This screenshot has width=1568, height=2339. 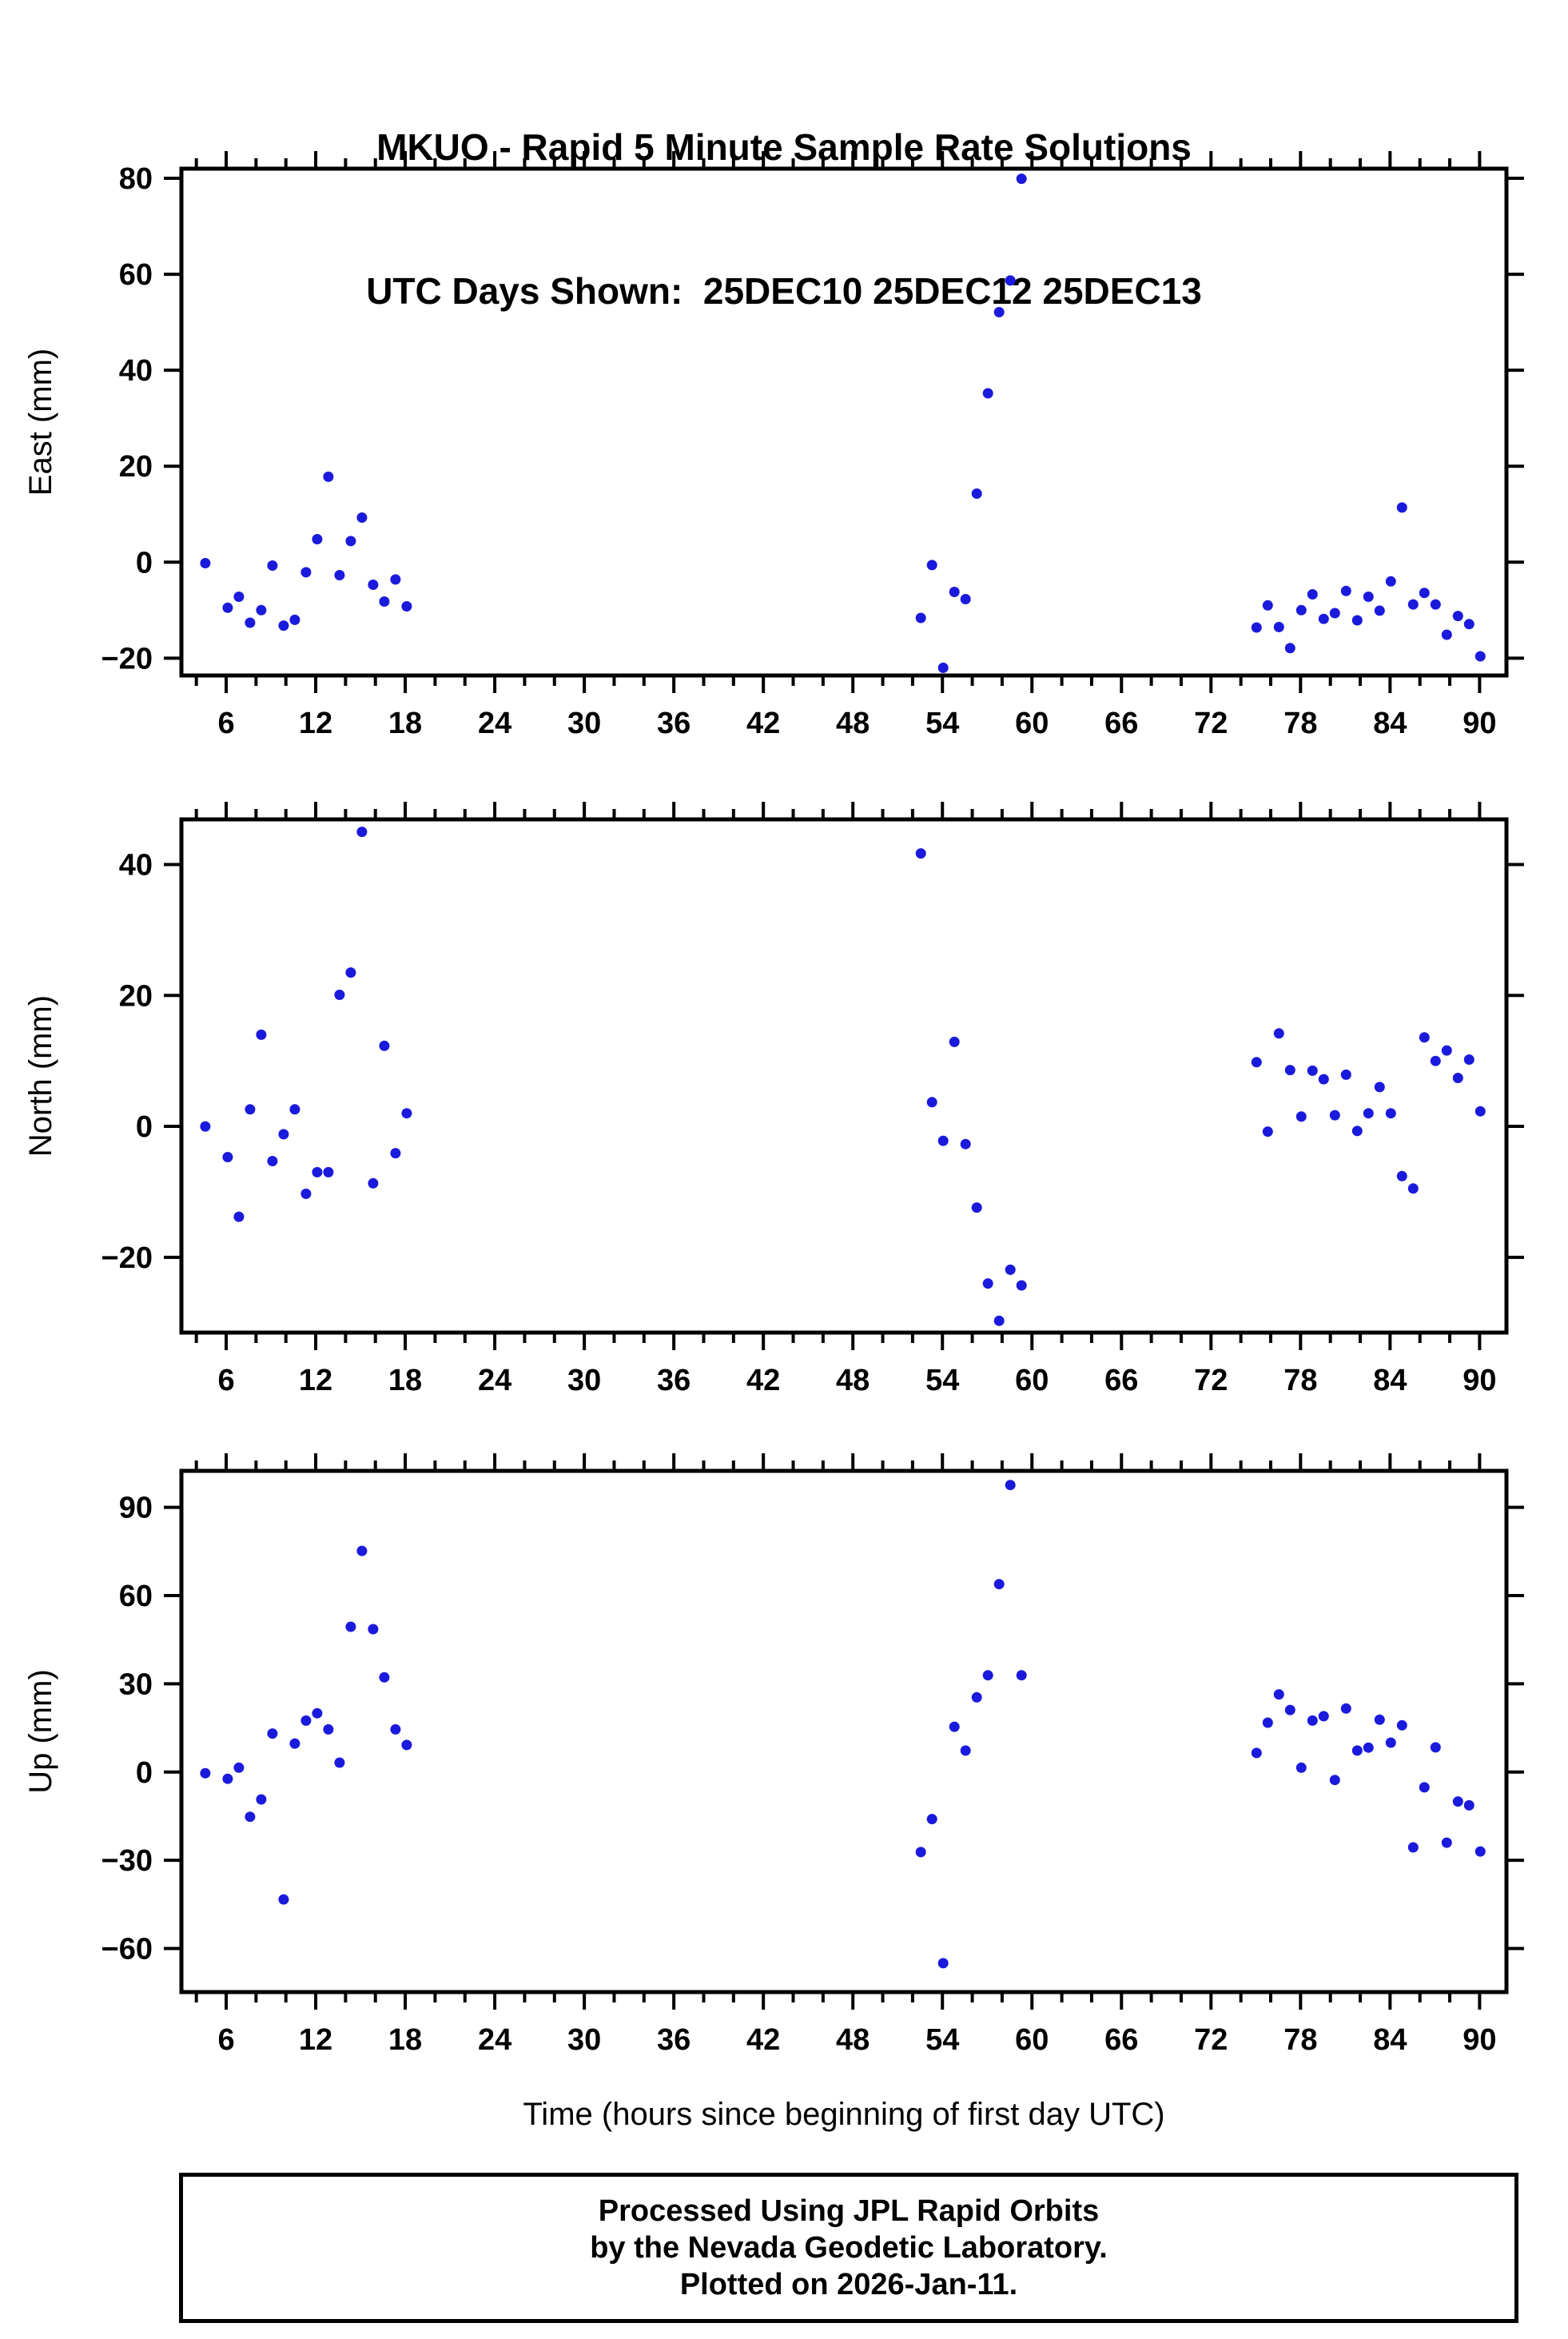 I want to click on x-tick-label: 24, so click(x=494, y=1380).